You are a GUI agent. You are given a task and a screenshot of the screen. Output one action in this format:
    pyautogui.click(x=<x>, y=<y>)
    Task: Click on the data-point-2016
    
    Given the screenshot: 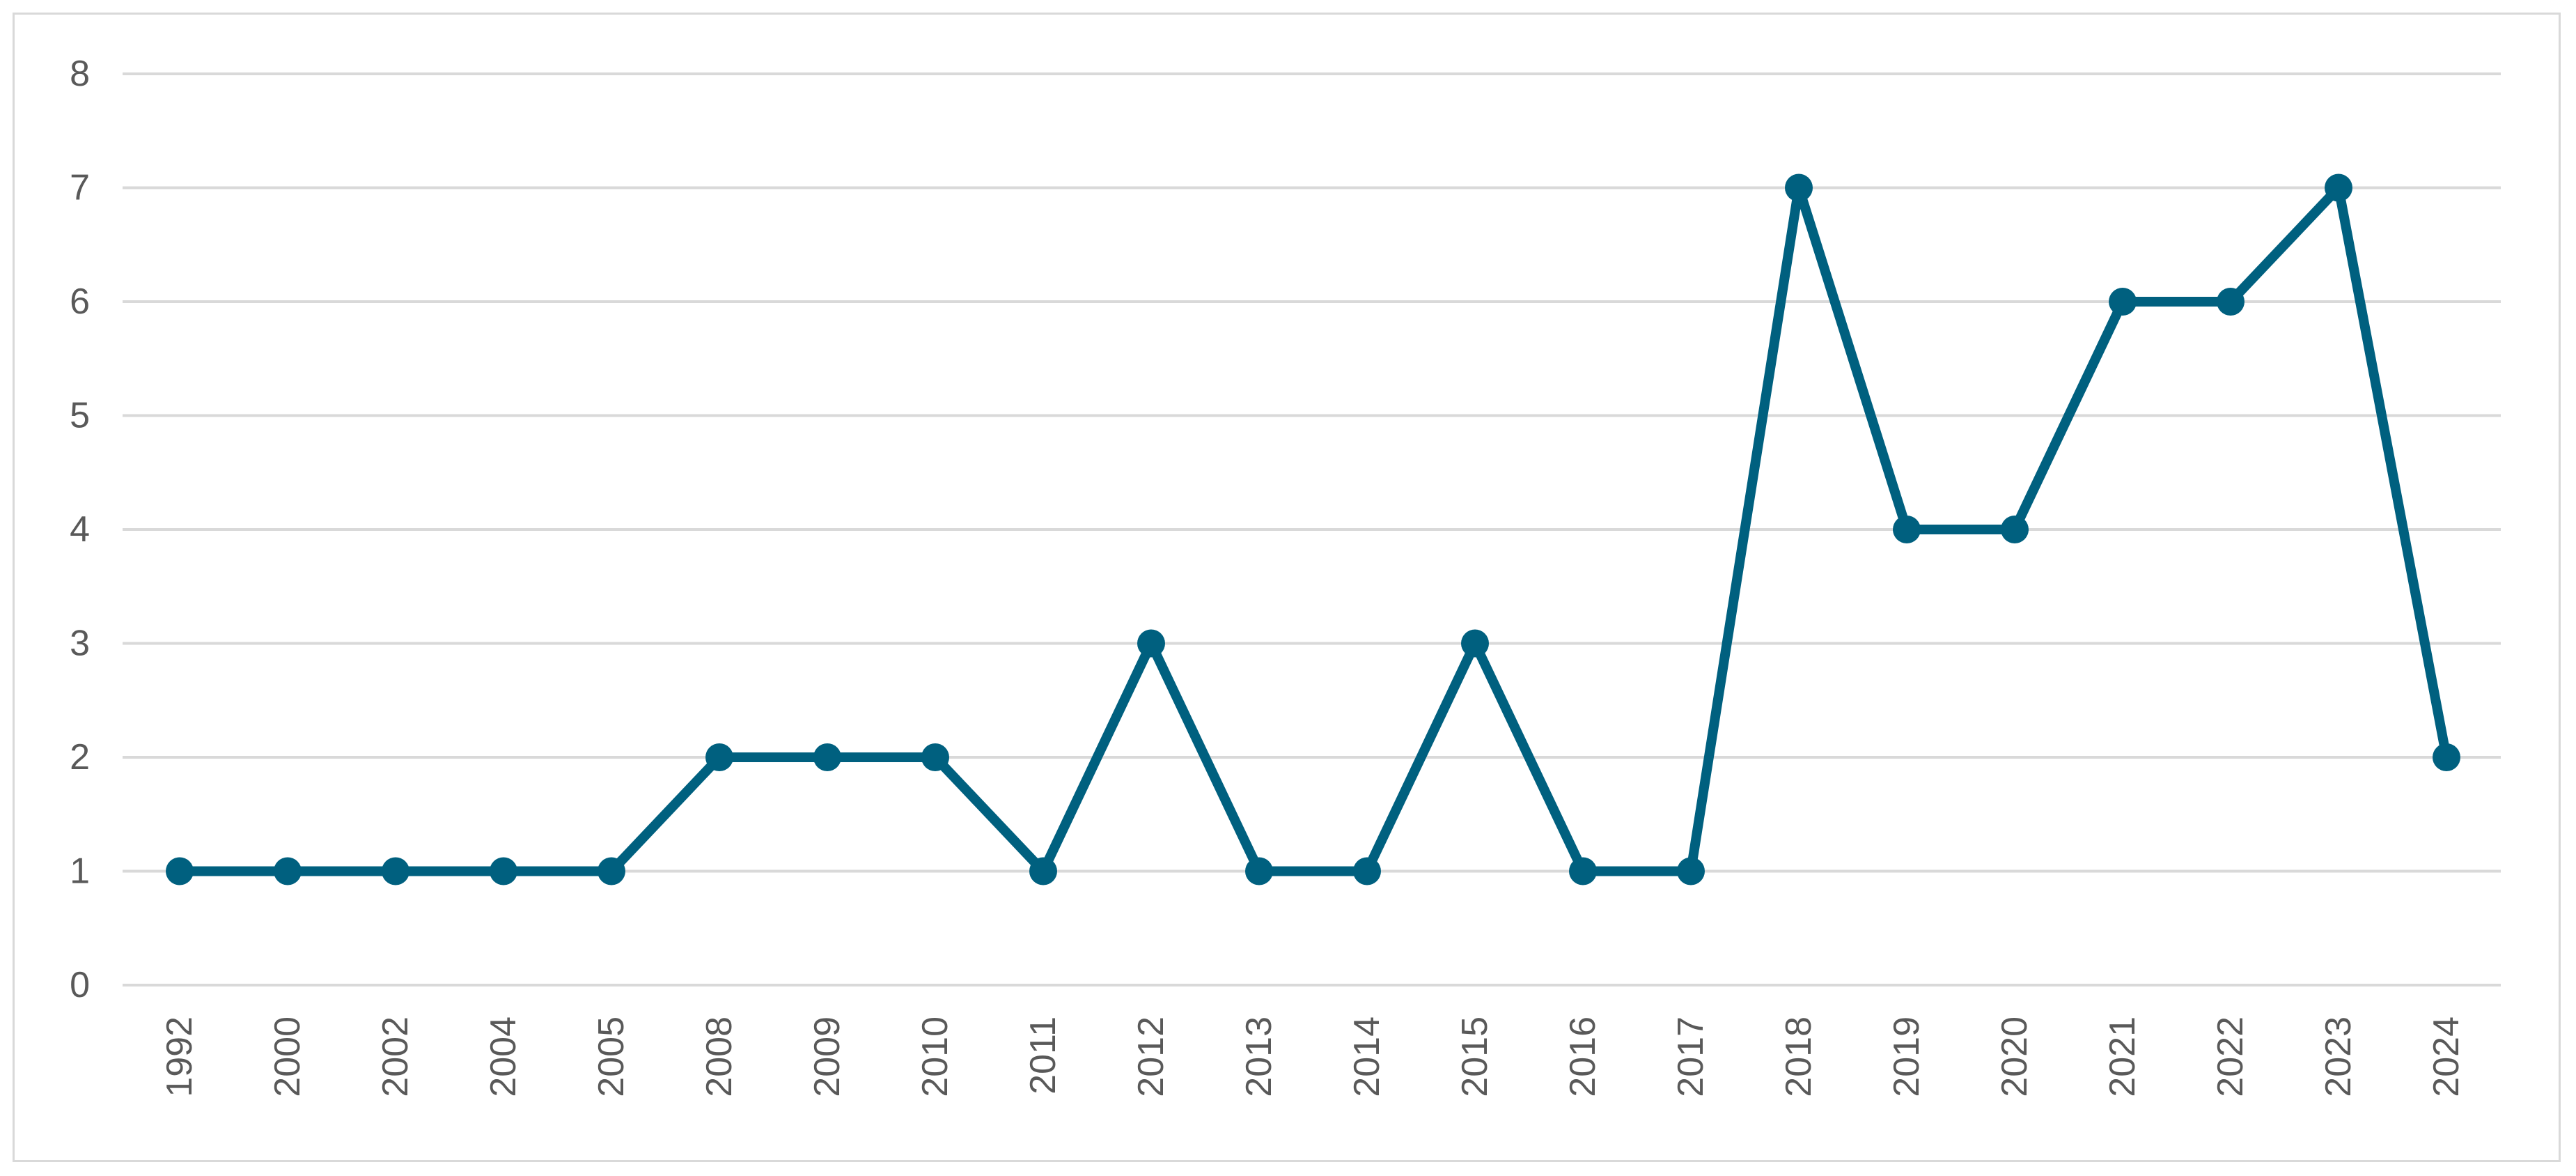 What is the action you would take?
    pyautogui.click(x=1583, y=871)
    